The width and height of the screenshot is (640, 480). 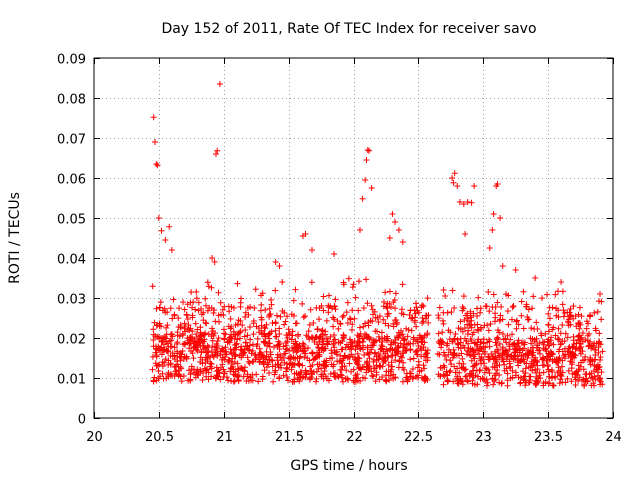 What do you see at coordinates (71, 260) in the screenshot?
I see `y-tick-label: 0.04` at bounding box center [71, 260].